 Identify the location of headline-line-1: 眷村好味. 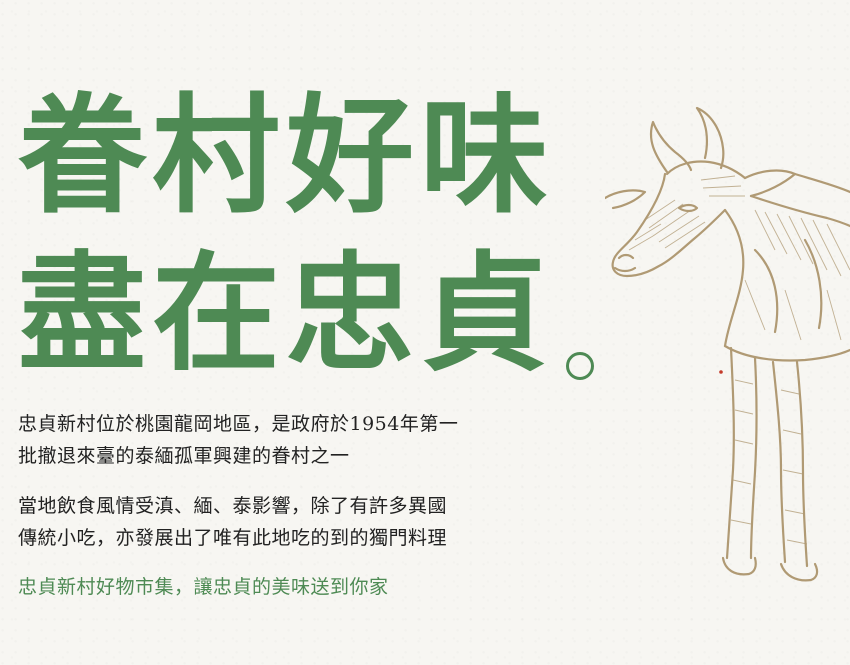
(286, 156).